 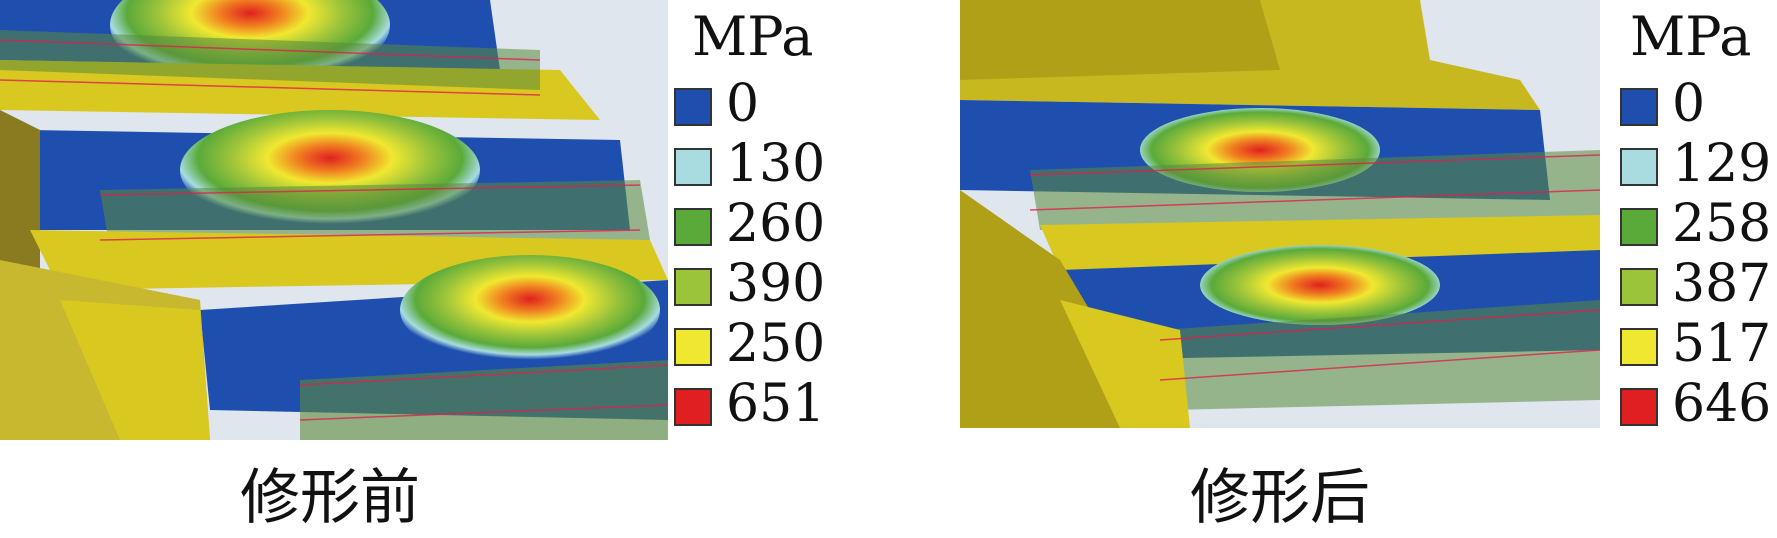 What do you see at coordinates (776, 164) in the screenshot?
I see `legend-value: 130` at bounding box center [776, 164].